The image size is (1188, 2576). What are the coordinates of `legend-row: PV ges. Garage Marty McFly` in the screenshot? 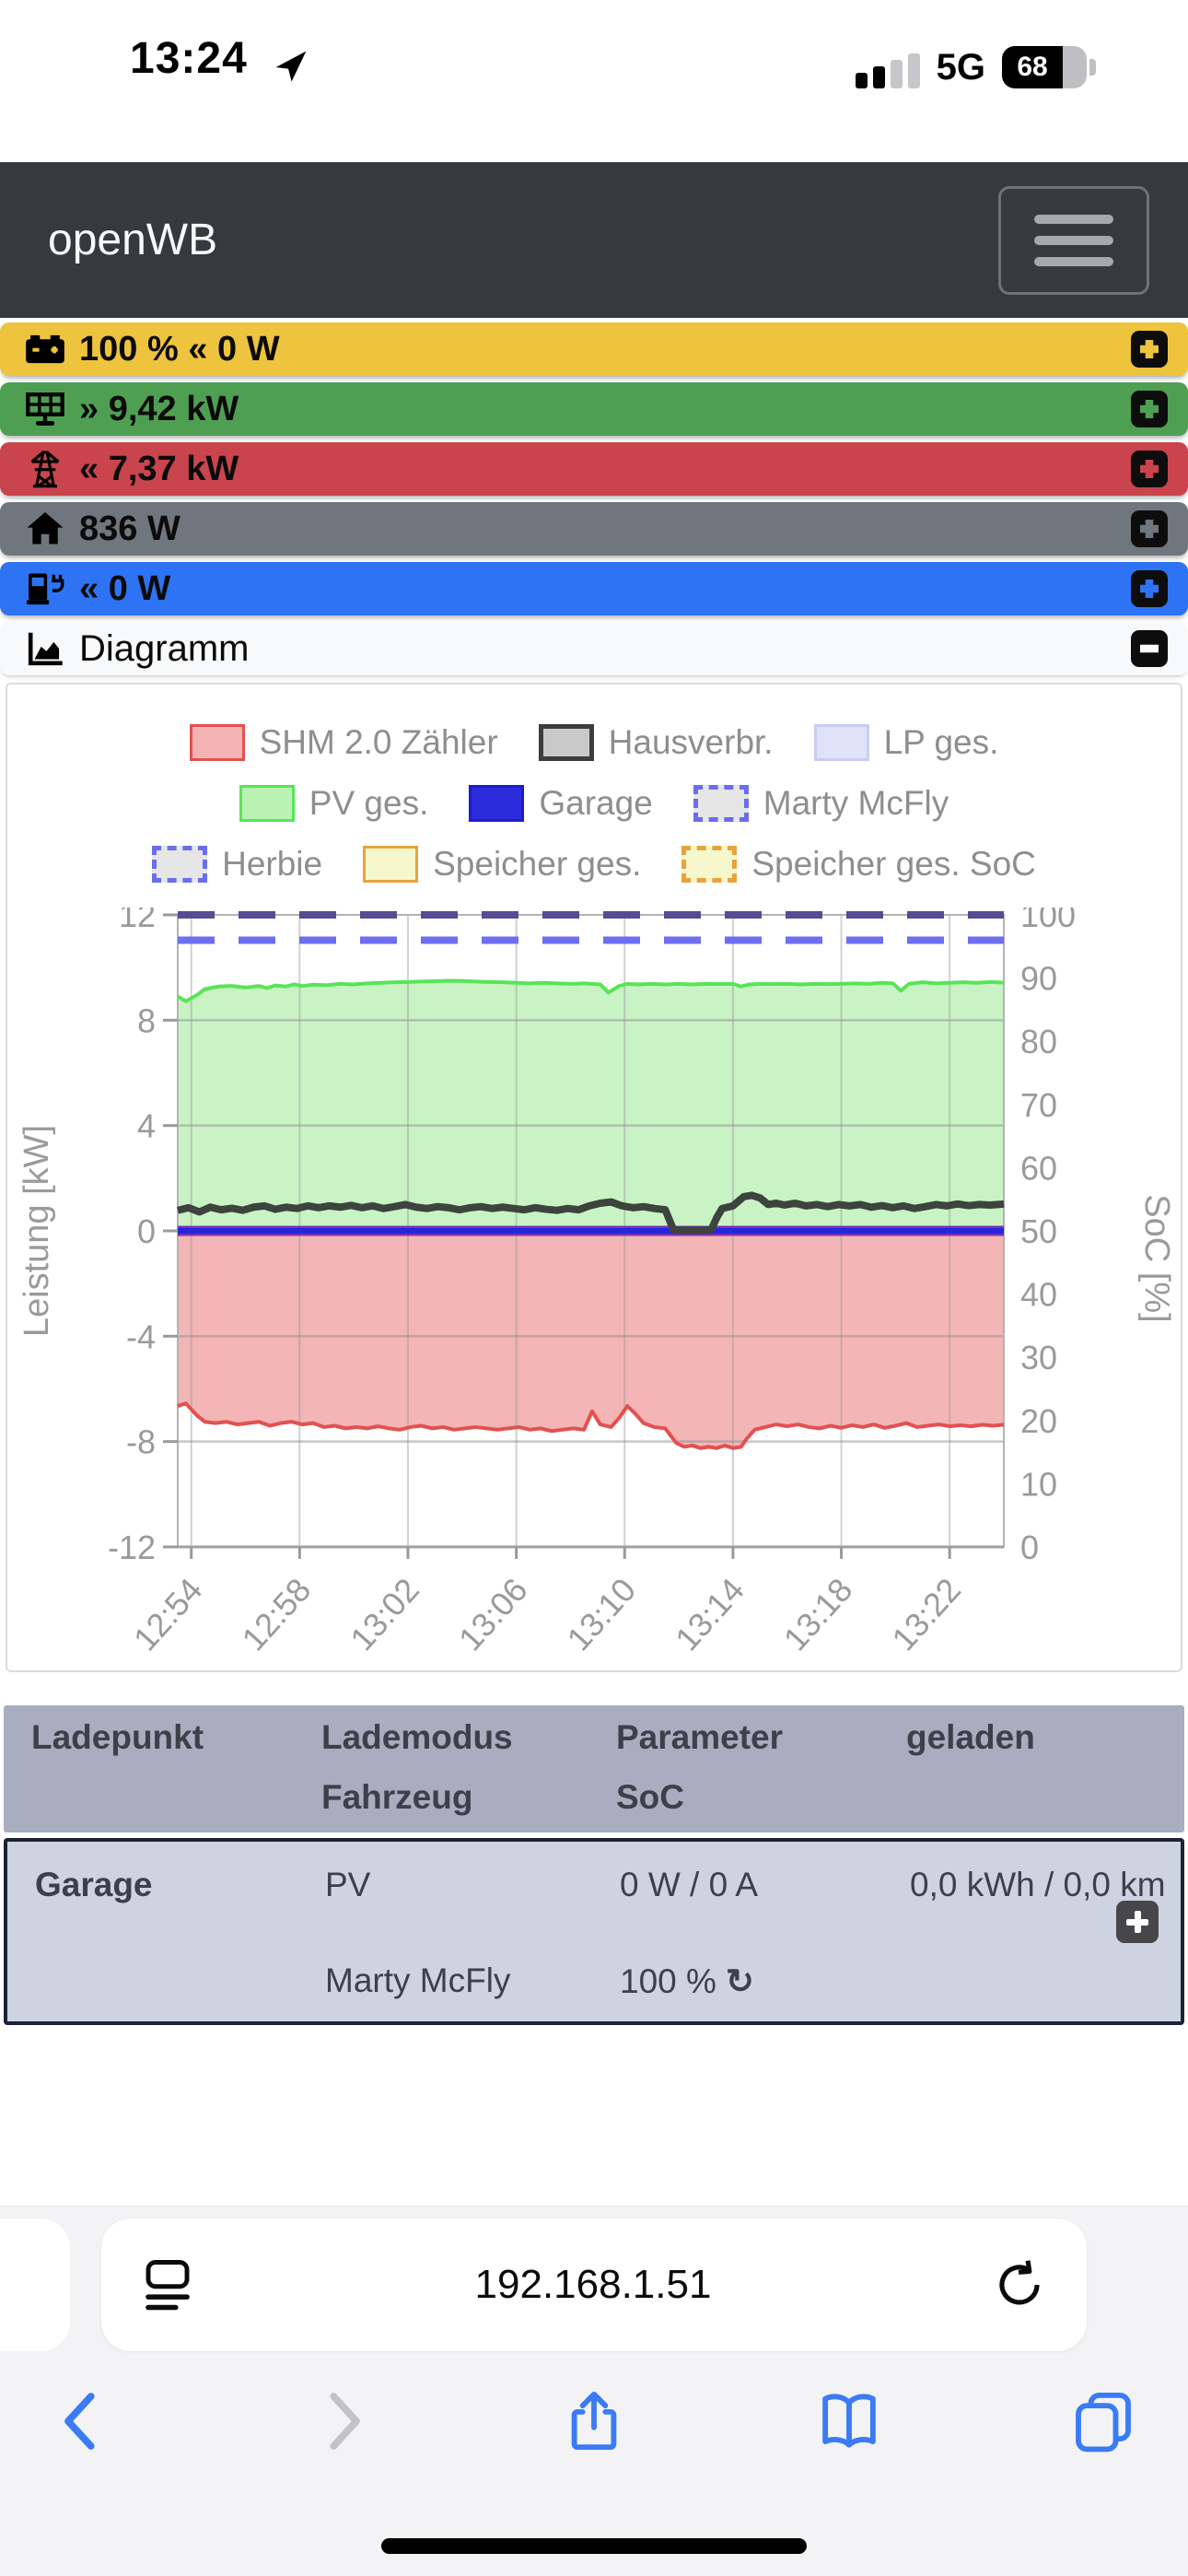 It's located at (594, 803).